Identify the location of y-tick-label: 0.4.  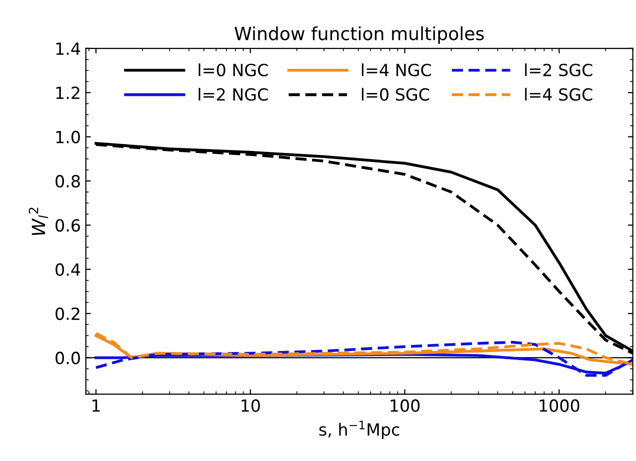
(68, 269).